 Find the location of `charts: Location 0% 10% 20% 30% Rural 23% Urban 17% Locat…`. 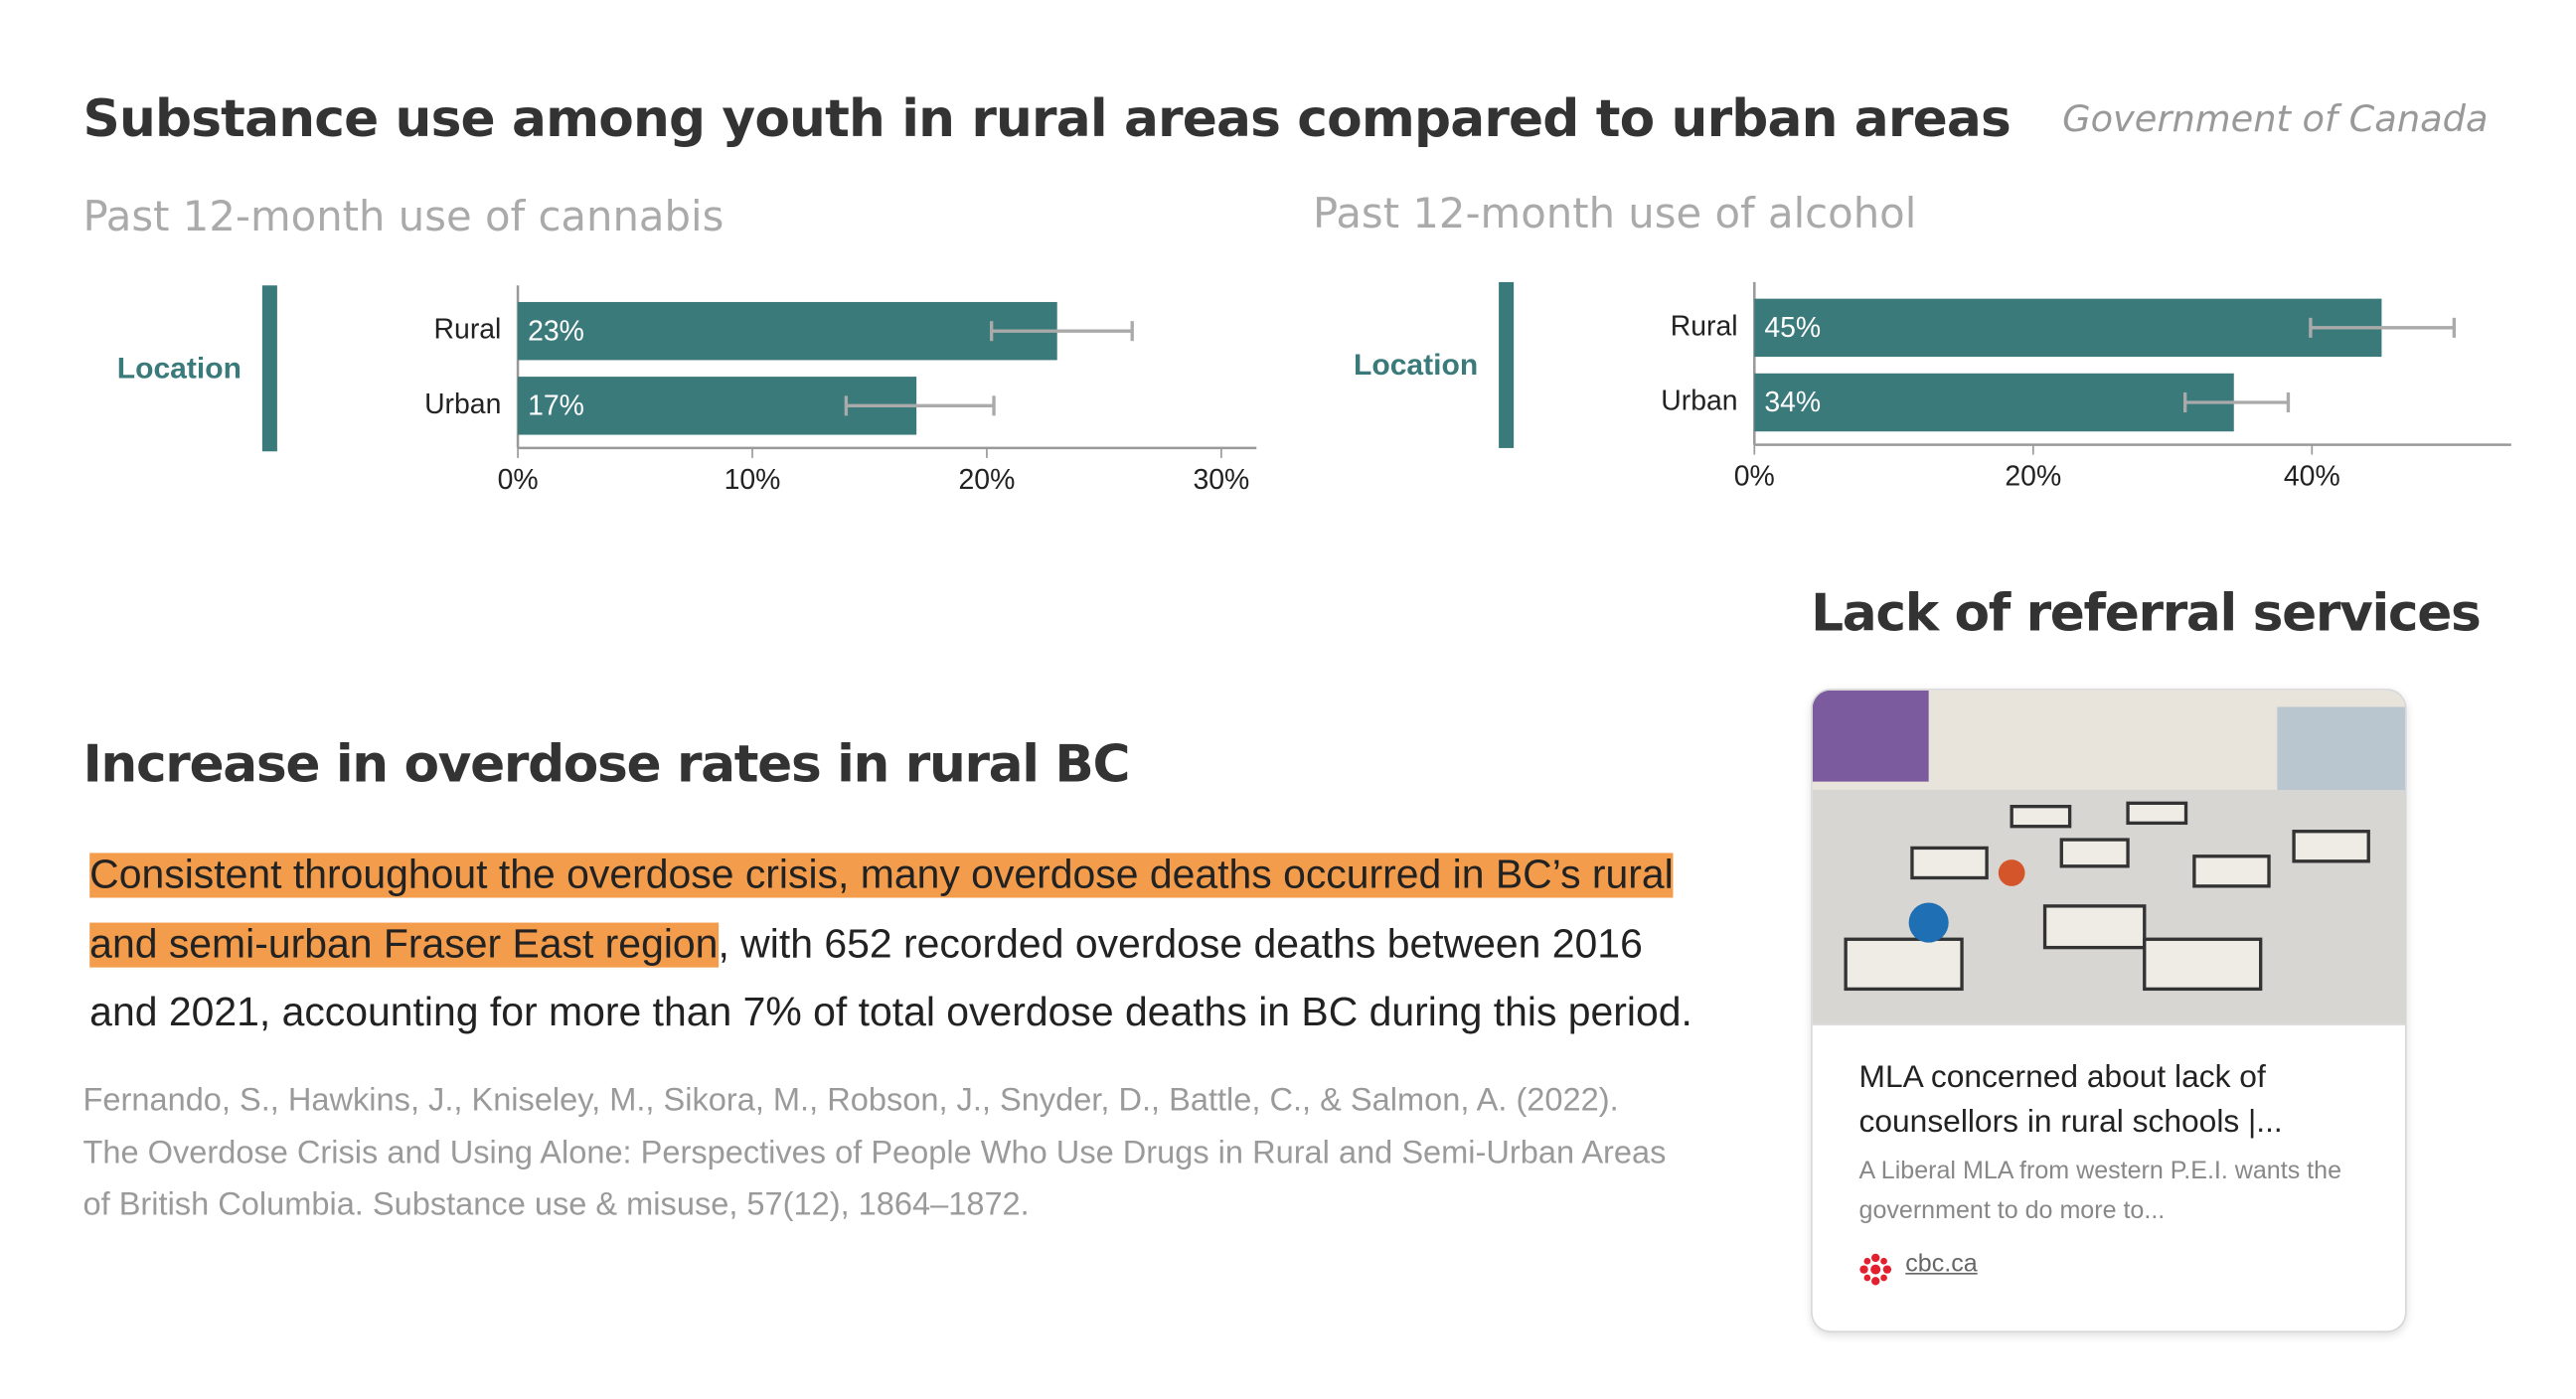

charts: Location 0% 10% 20% 30% Rural 23% Urban 17% Locat… is located at coordinates (1314, 388).